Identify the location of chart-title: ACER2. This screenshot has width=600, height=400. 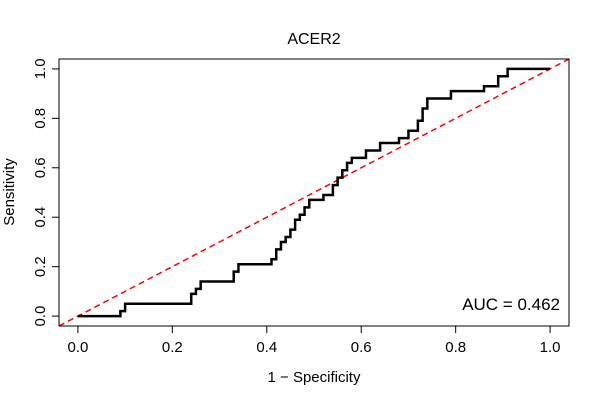
(313, 39).